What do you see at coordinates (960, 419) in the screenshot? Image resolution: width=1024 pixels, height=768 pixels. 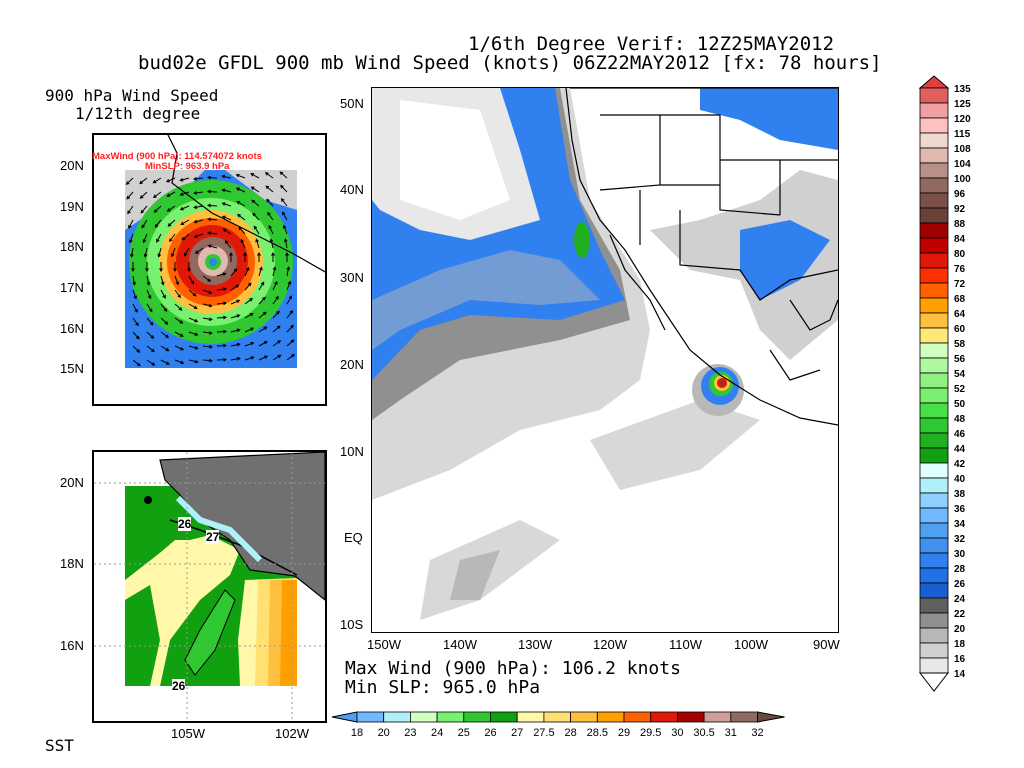 I see `colorbar-label: 48` at bounding box center [960, 419].